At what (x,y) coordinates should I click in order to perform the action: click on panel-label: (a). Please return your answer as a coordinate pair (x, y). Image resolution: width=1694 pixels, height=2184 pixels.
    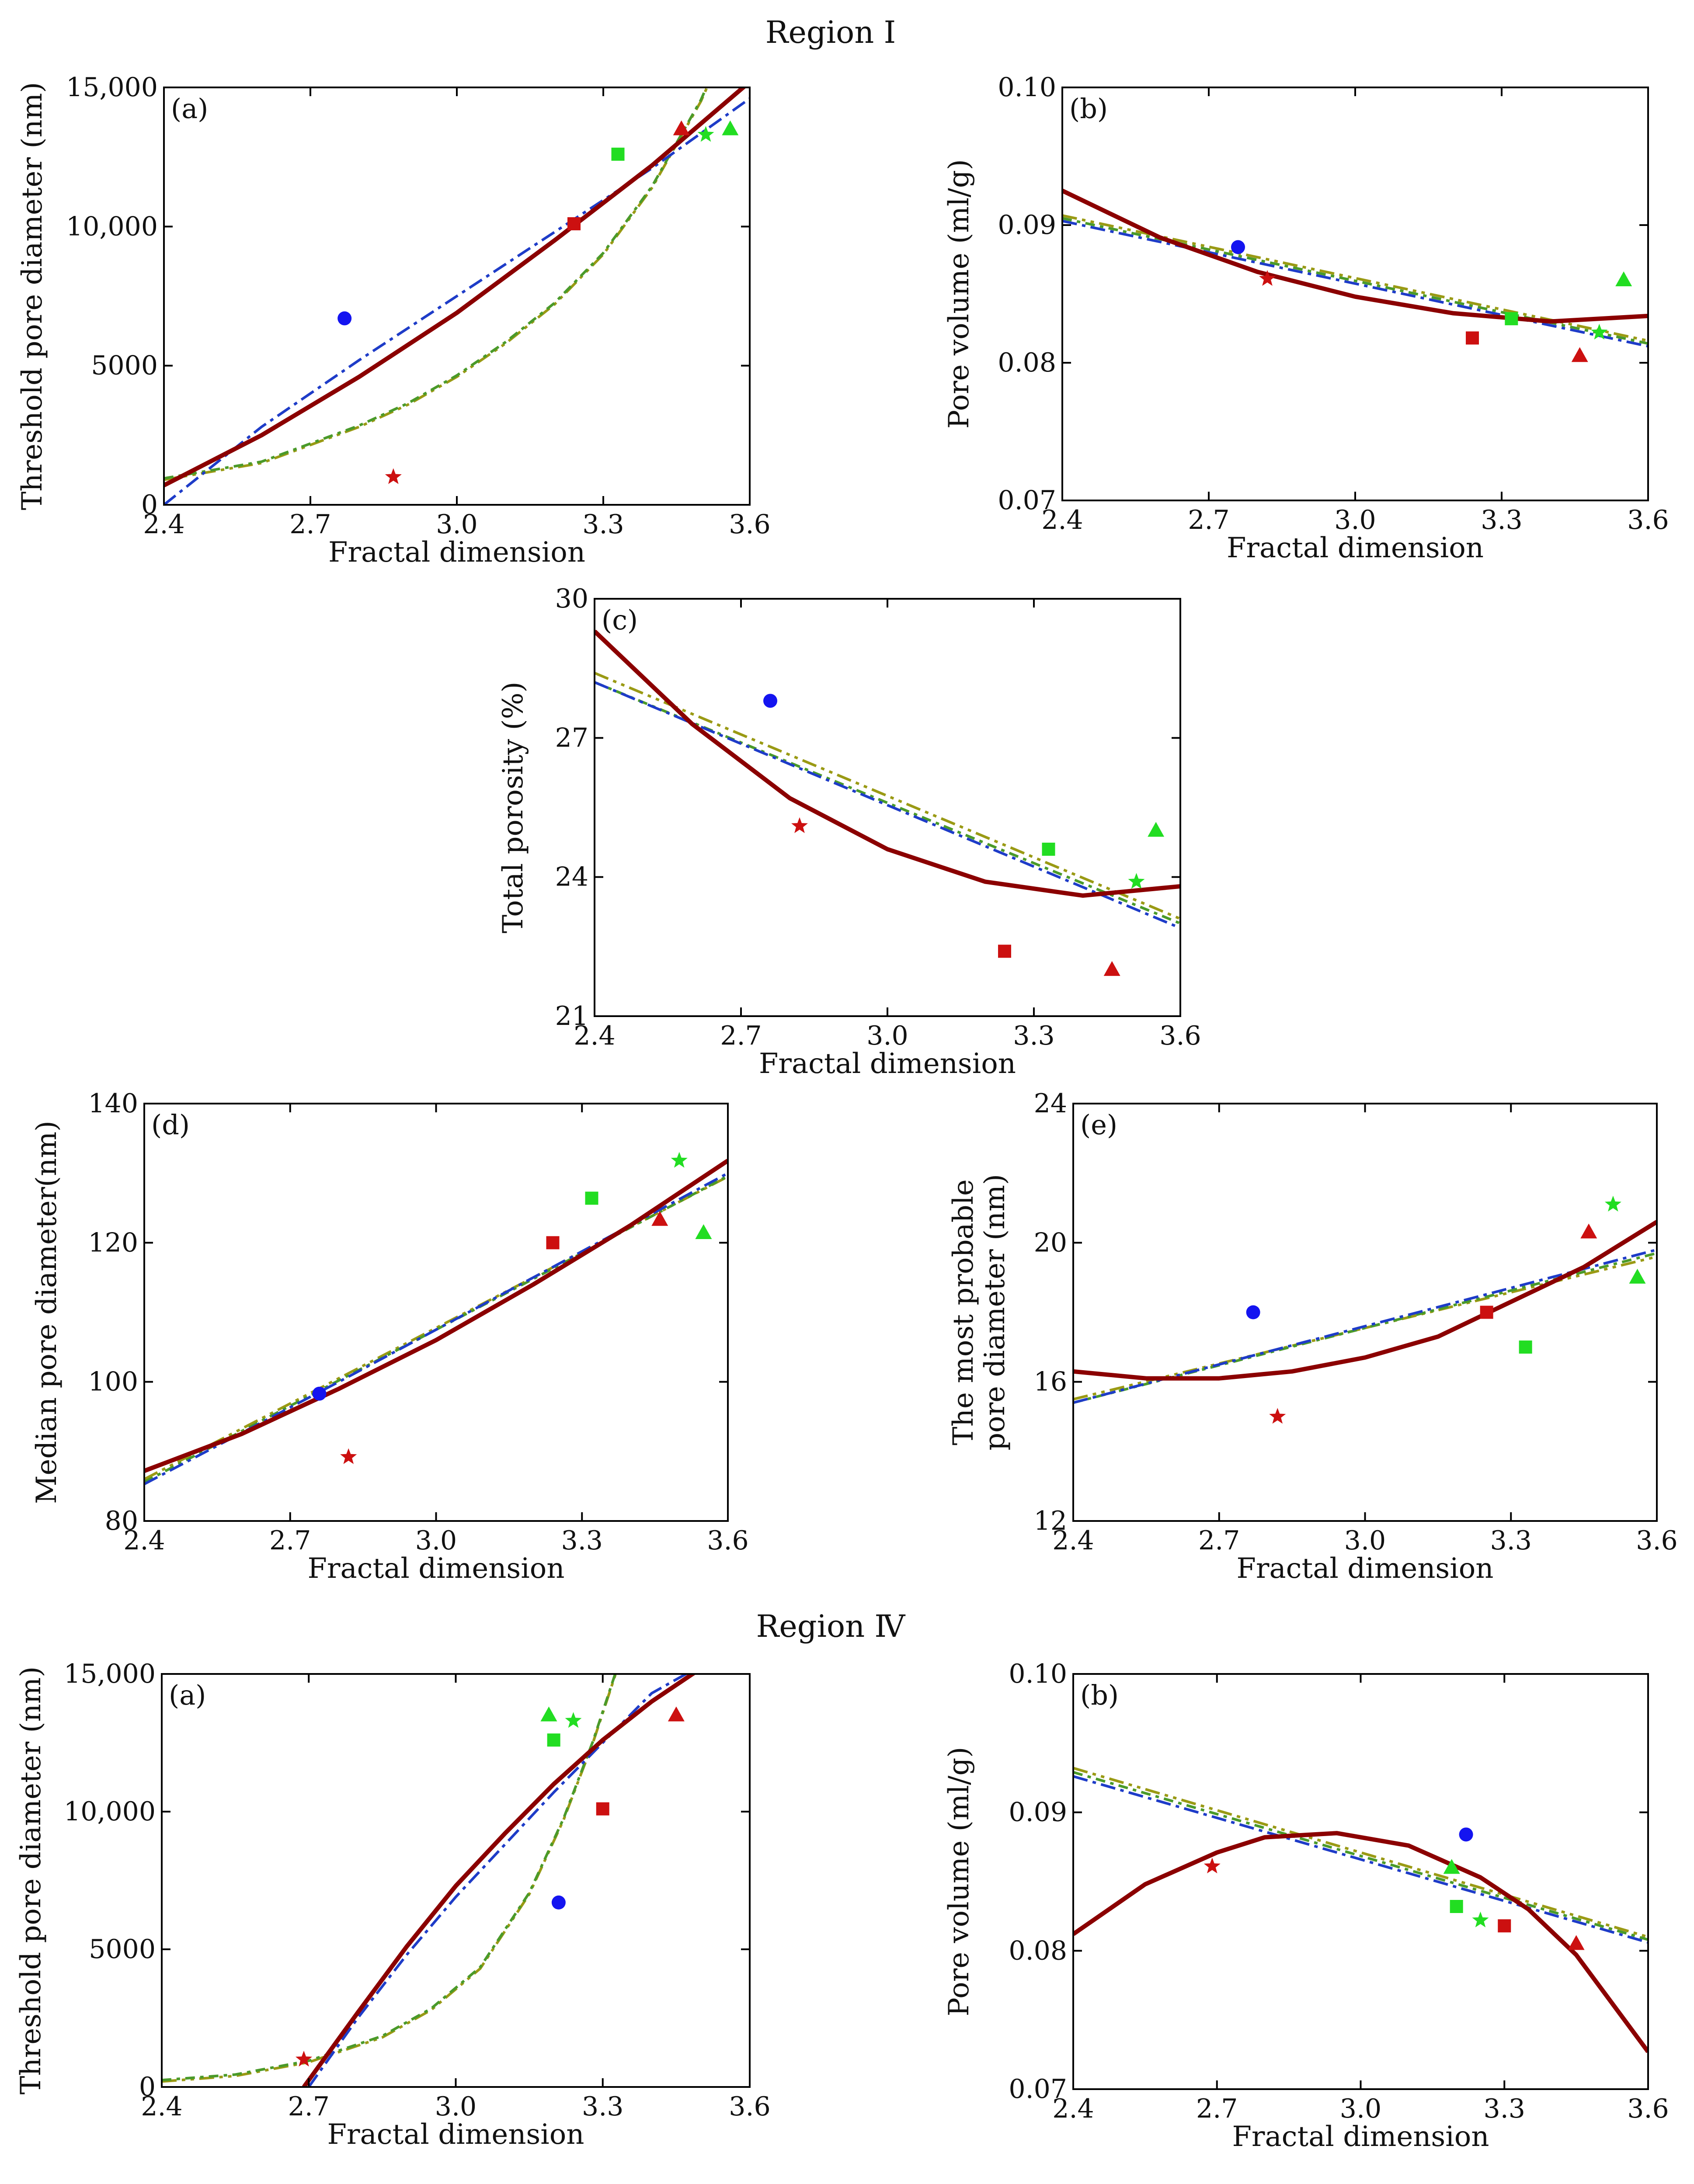
    Looking at the image, I should click on (190, 109).